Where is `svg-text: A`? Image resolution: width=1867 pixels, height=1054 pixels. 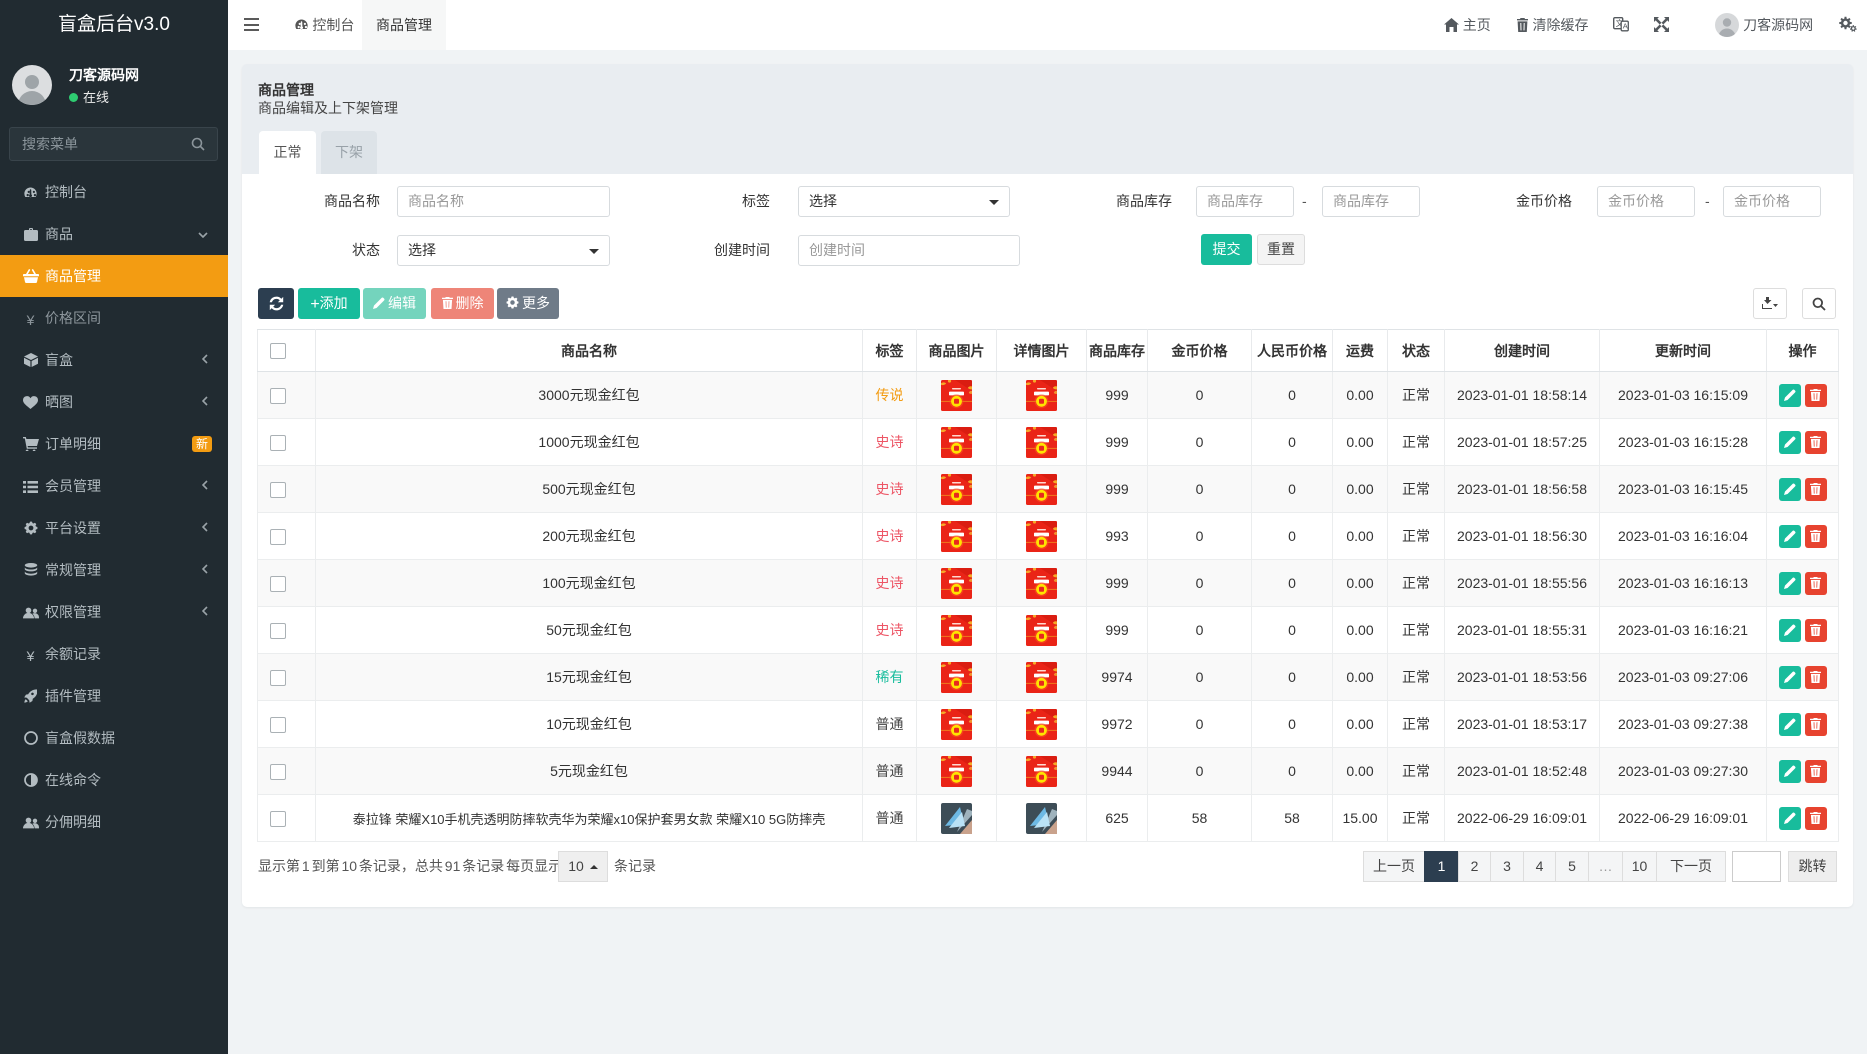 svg-text: A is located at coordinates (1625, 26).